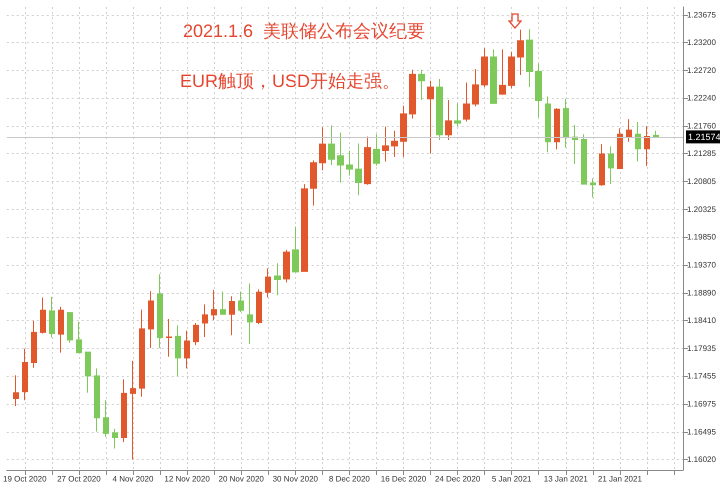 This screenshot has height=488, width=720. What do you see at coordinates (701, 404) in the screenshot?
I see `y-tick-label: 1.16975` at bounding box center [701, 404].